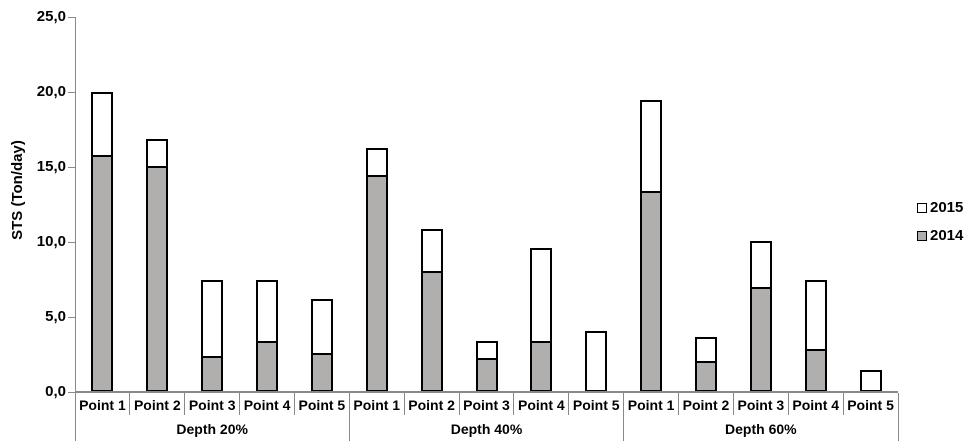  Describe the element at coordinates (870, 380) in the screenshot. I see `bar-depth60-point5` at that location.